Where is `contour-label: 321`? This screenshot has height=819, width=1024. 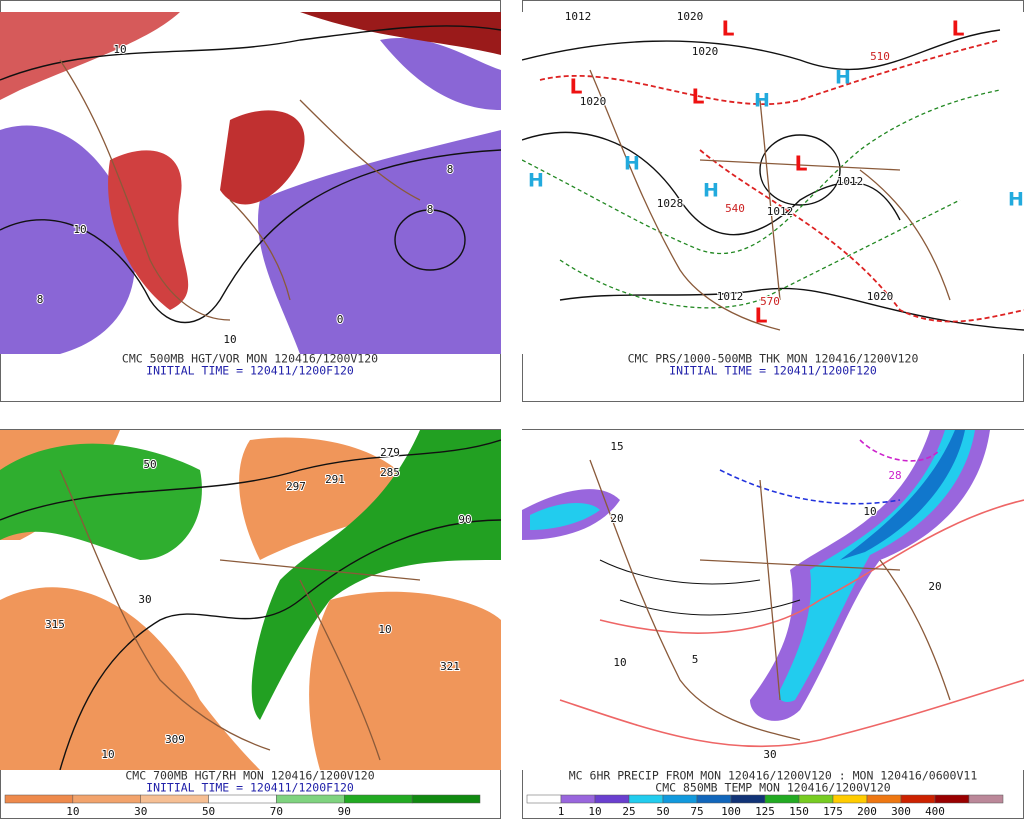
contour-label: 321 is located at coordinates (450, 666).